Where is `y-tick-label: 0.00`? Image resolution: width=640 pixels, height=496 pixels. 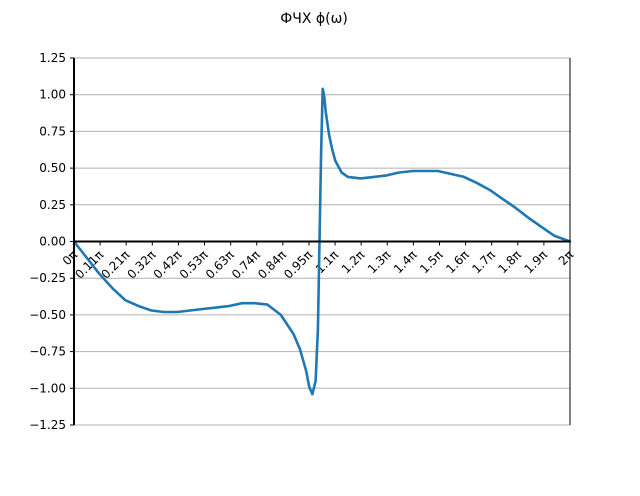 y-tick-label: 0.00 is located at coordinates (52, 242).